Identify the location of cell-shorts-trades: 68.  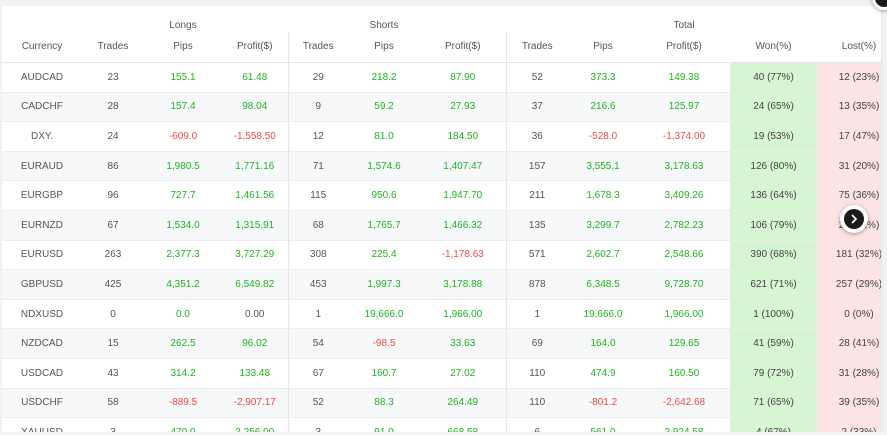
(318, 225).